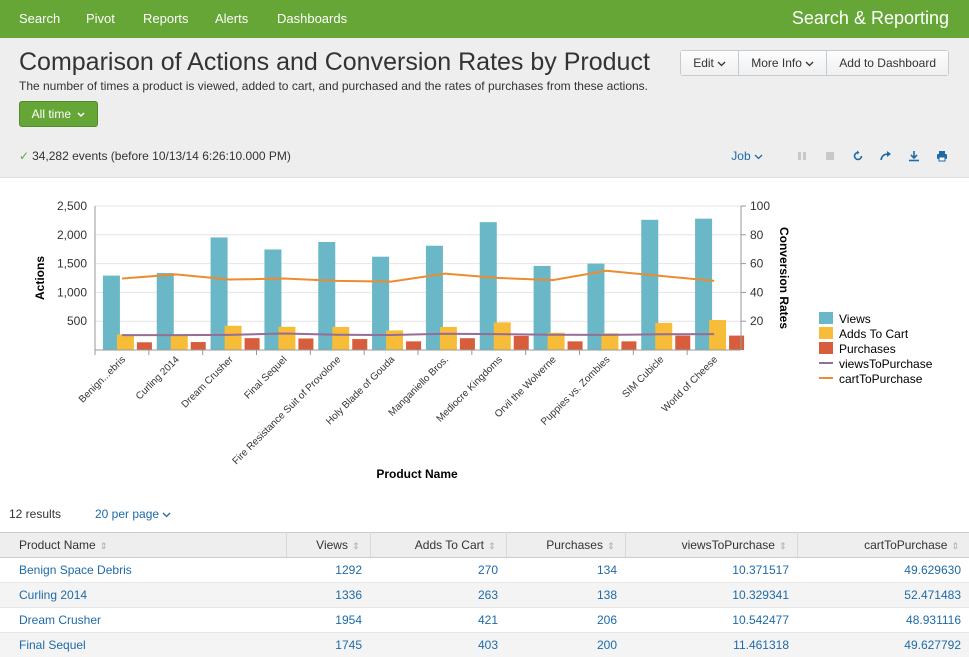 This screenshot has height=657, width=969. I want to click on pause-icon, so click(802, 156).